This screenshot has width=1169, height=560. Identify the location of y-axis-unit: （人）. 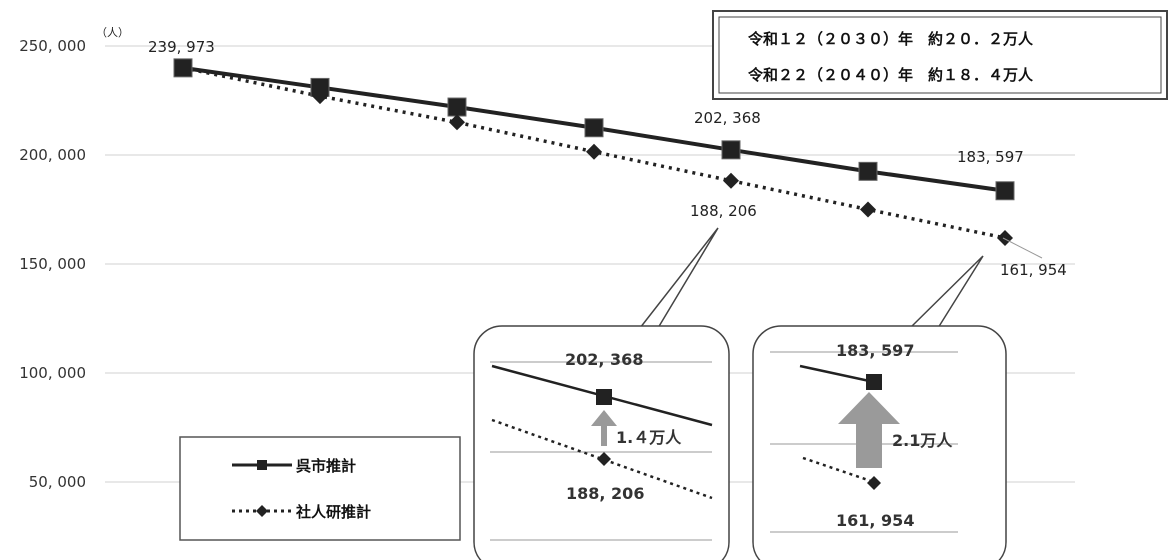
(112, 32).